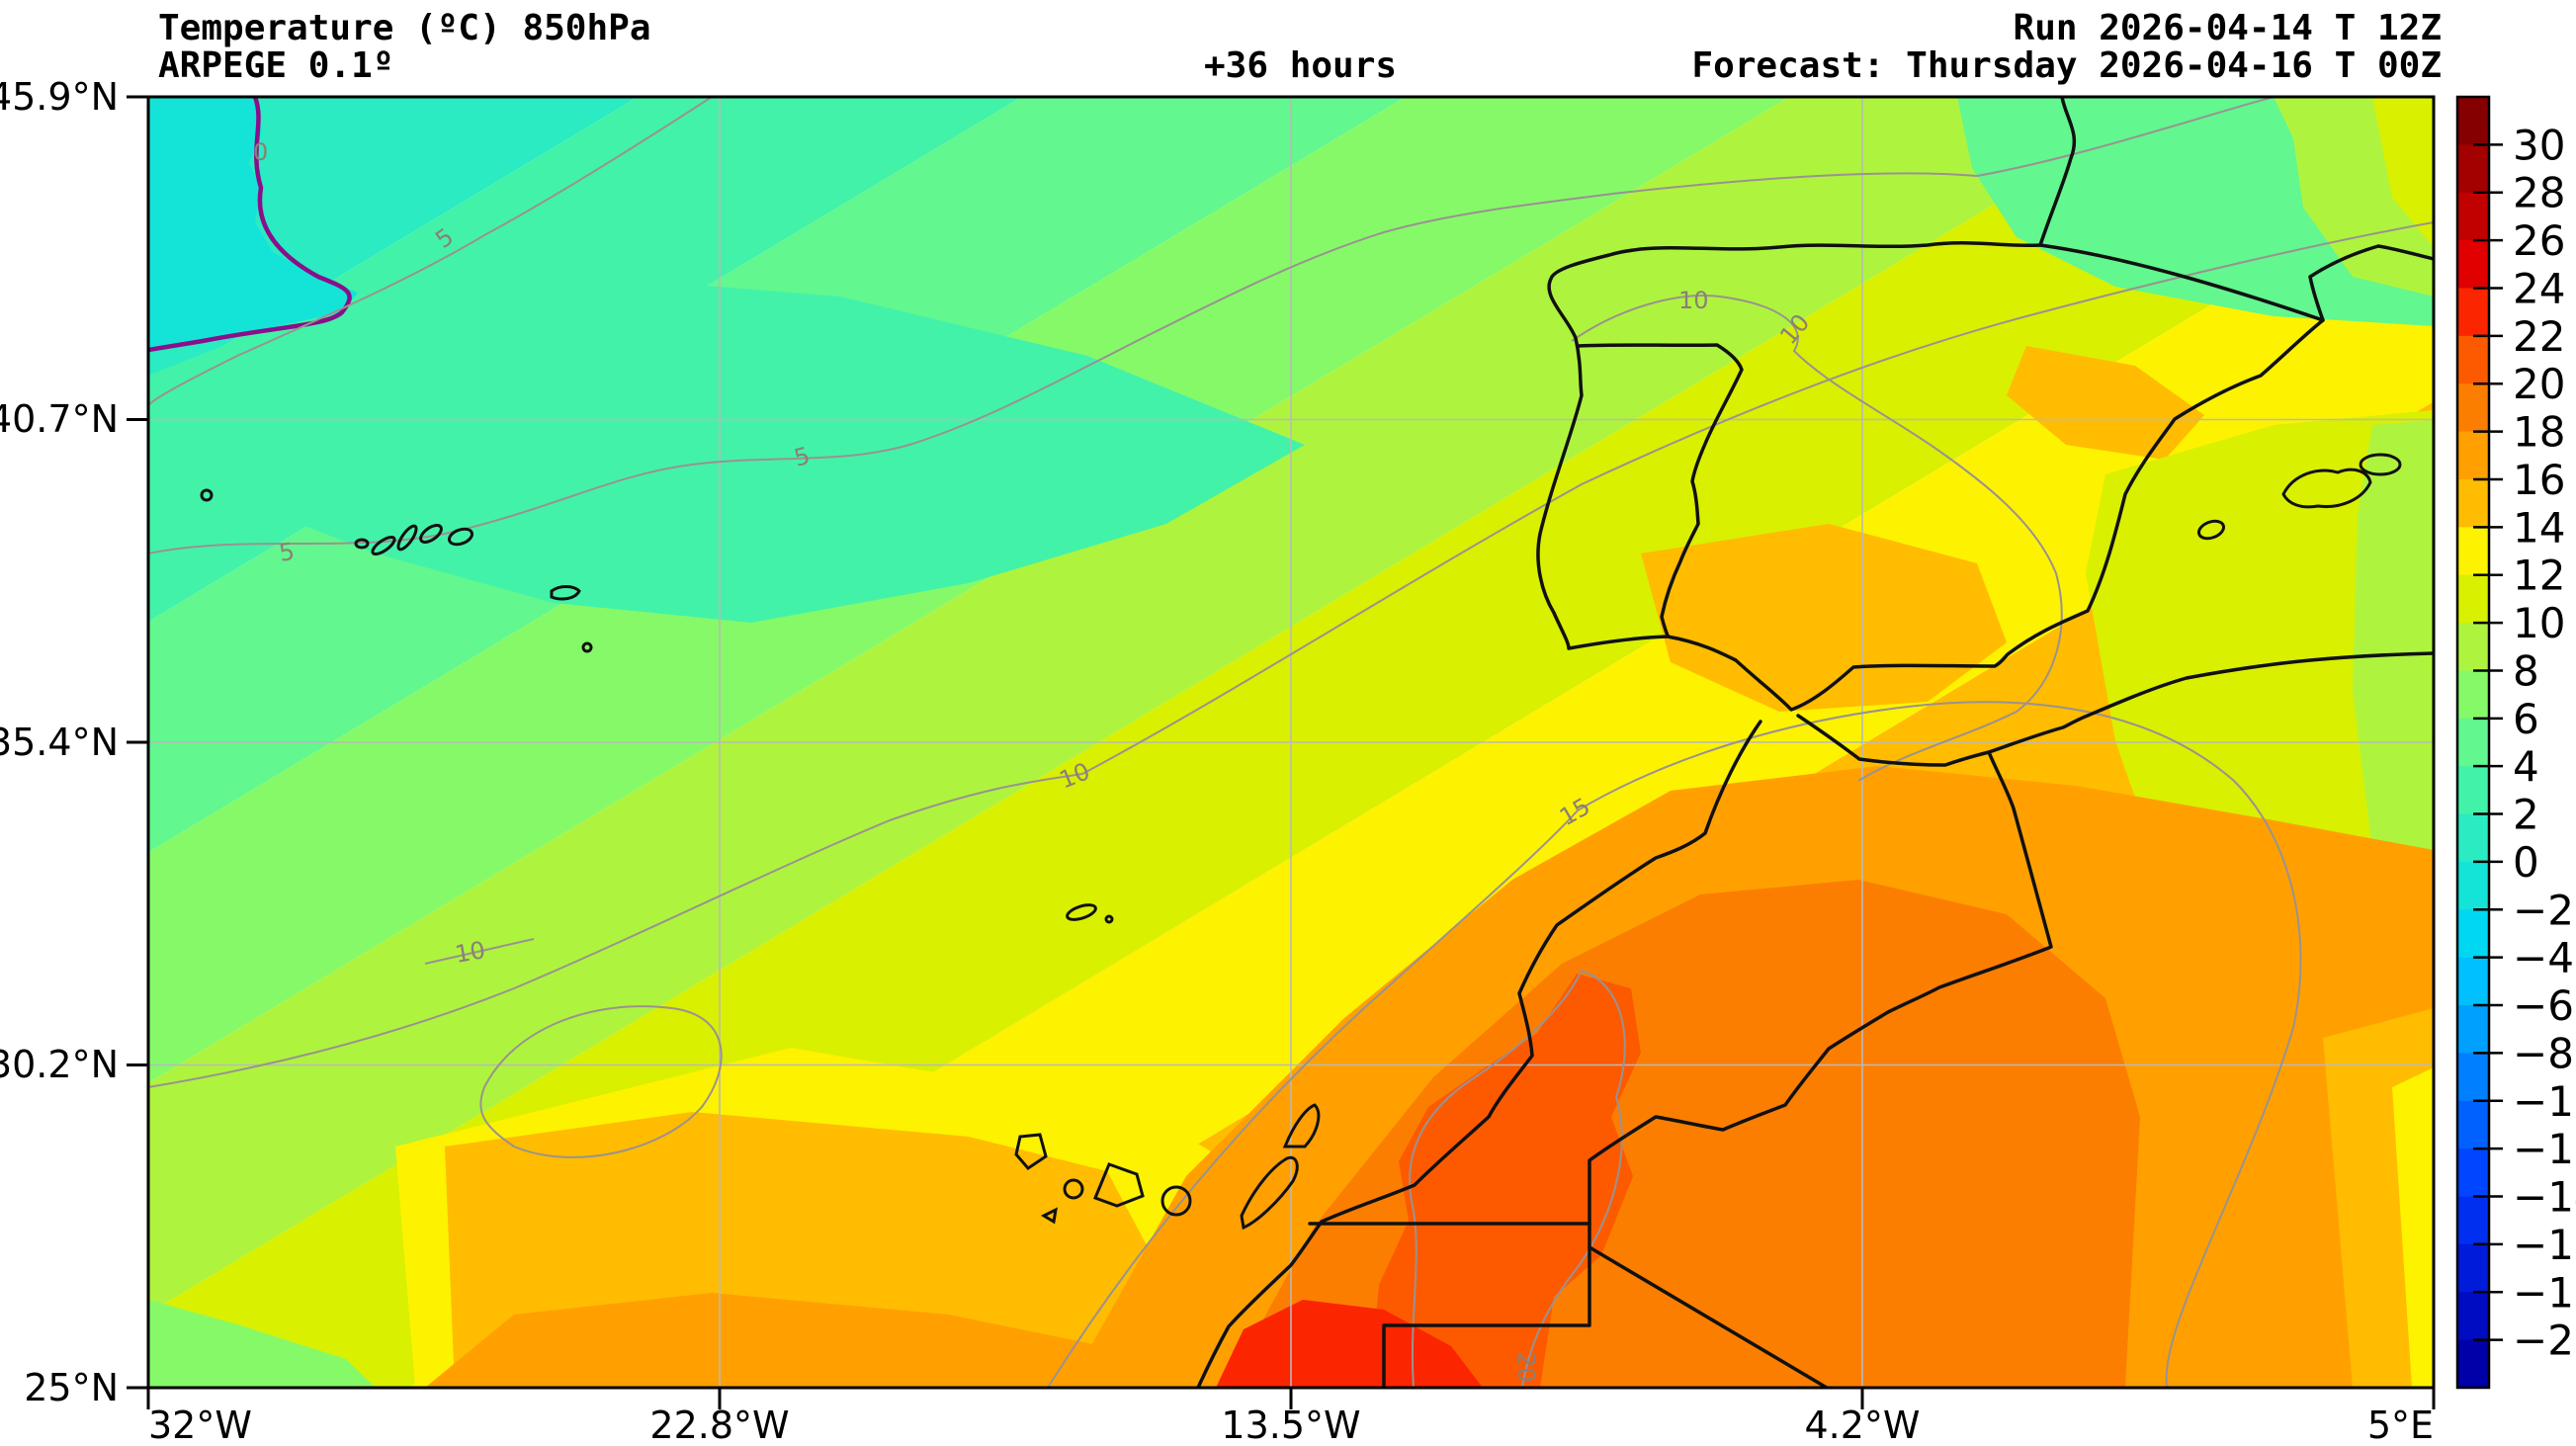 The width and height of the screenshot is (2576, 1446). I want to click on page-title: Temperature (ºC) 850hPa, so click(404, 28).